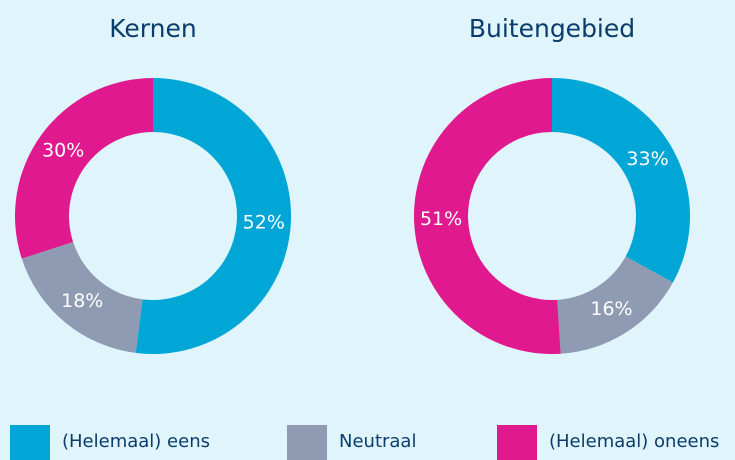 This screenshot has width=735, height=460. What do you see at coordinates (63, 150) in the screenshot?
I see `value-label: 30%` at bounding box center [63, 150].